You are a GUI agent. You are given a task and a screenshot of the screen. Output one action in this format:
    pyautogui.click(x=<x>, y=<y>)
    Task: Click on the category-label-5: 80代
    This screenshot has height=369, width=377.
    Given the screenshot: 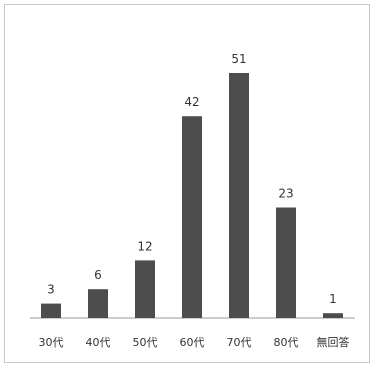 What is the action you would take?
    pyautogui.click(x=286, y=342)
    